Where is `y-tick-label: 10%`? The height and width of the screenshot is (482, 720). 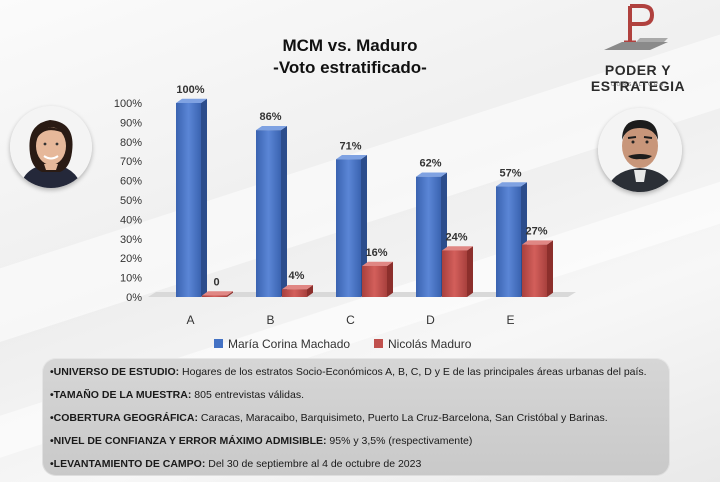
y-tick-label: 10% is located at coordinates (131, 279).